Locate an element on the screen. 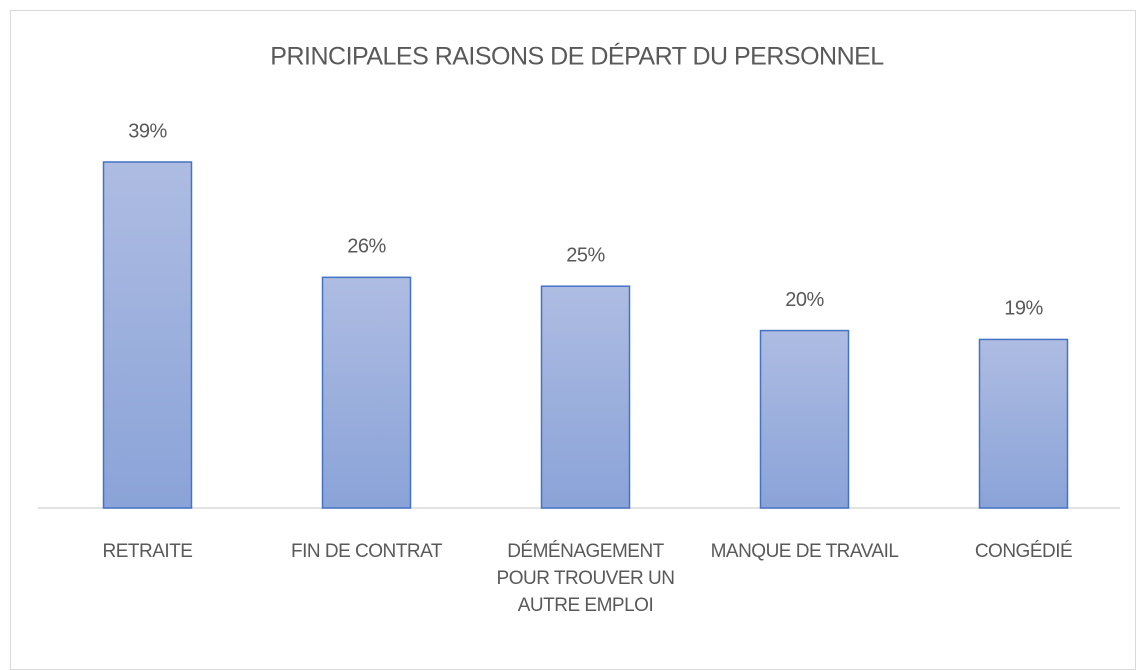  x-tick-label: MANQUE DE TRAVAIL is located at coordinates (804, 551).